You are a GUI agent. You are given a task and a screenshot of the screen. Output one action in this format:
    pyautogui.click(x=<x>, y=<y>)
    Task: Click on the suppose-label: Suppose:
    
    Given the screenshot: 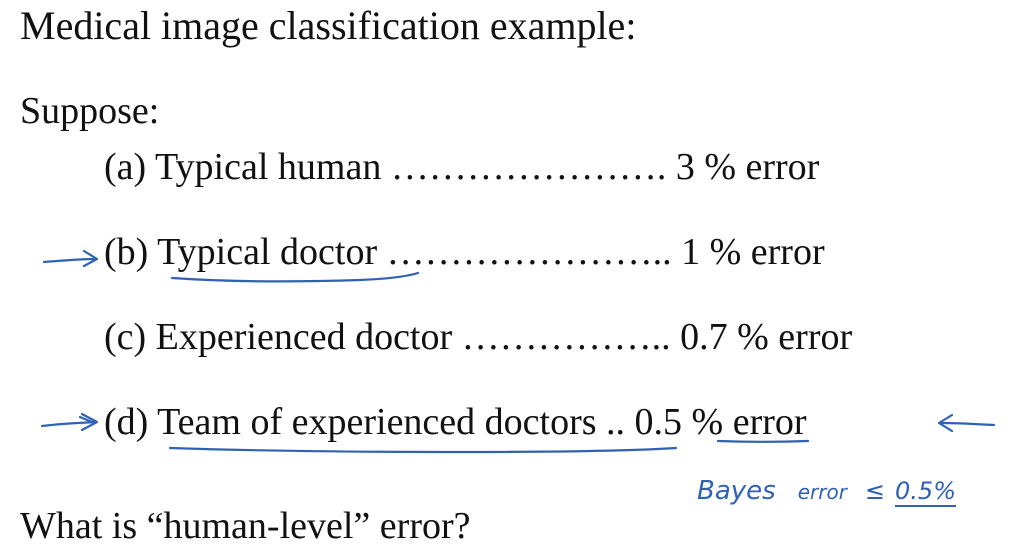 What is the action you would take?
    pyautogui.click(x=90, y=111)
    